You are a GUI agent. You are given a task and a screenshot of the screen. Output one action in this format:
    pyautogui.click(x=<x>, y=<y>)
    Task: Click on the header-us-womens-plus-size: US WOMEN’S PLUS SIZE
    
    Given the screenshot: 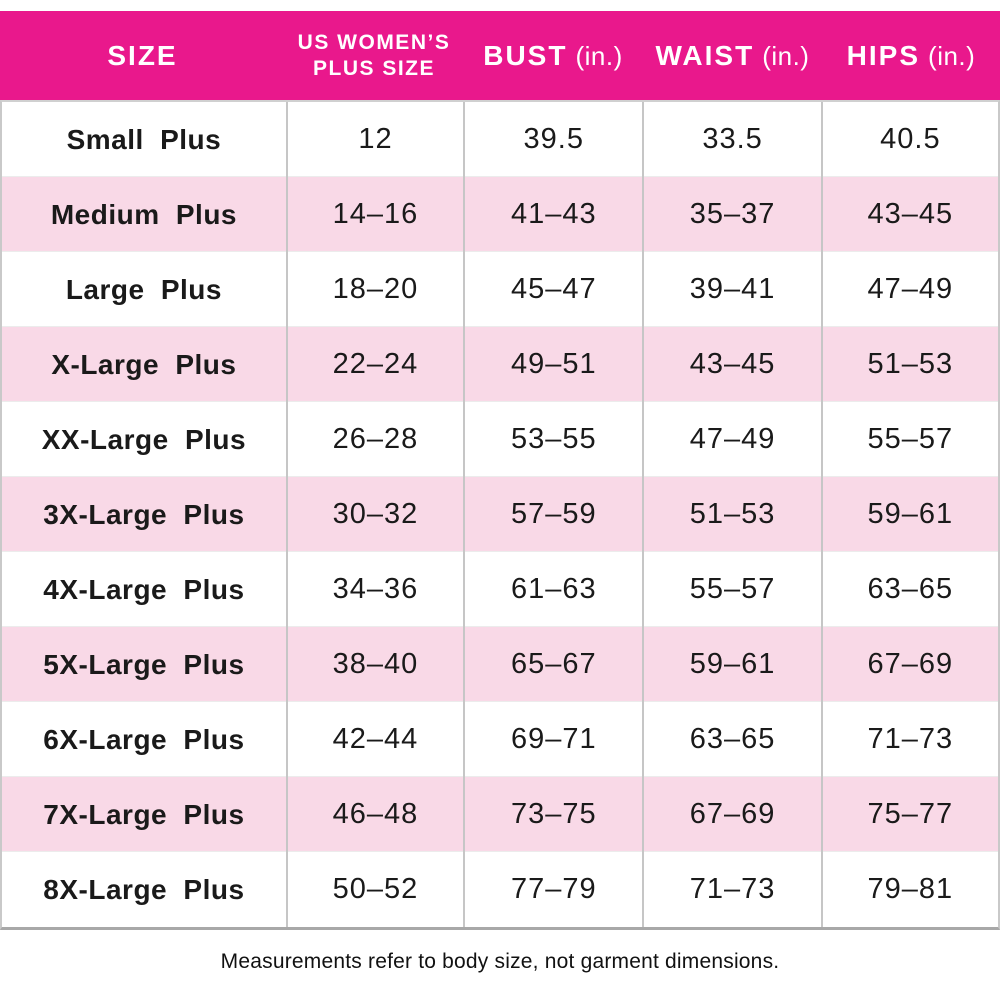 What is the action you would take?
    pyautogui.click(x=374, y=55)
    